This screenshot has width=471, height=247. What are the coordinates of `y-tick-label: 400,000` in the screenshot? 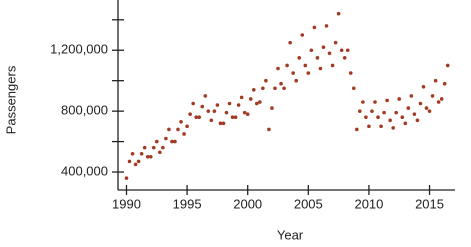 It's located at (84, 170).